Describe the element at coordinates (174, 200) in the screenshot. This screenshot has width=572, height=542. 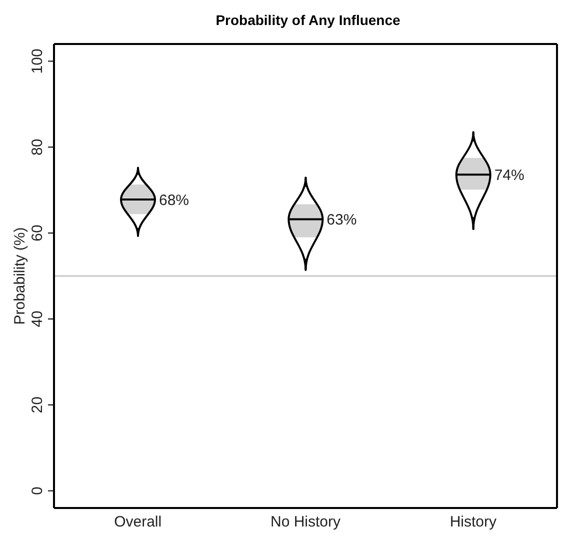
I see `text: 68%` at that location.